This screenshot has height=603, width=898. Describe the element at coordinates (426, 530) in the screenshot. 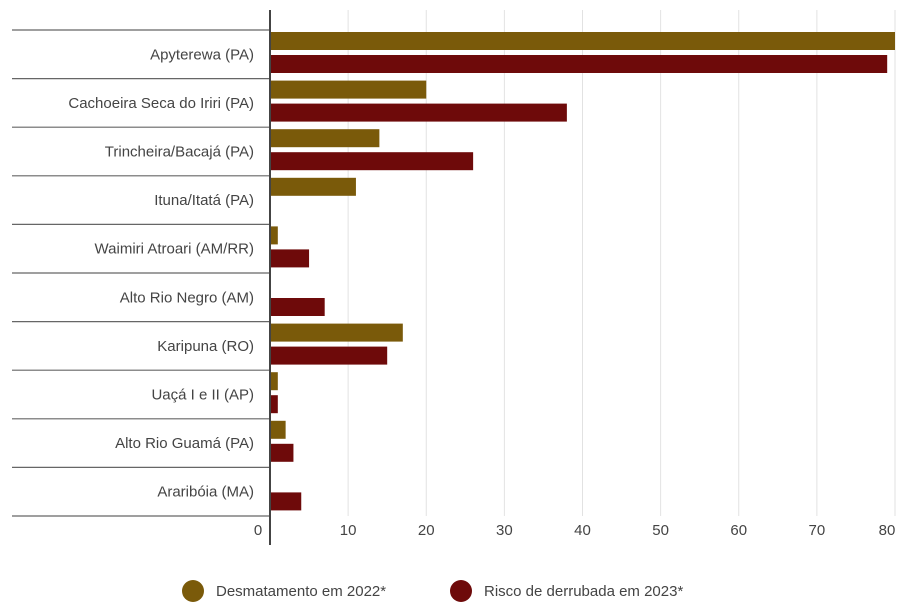

I see `x-tick-label: 20` at that location.